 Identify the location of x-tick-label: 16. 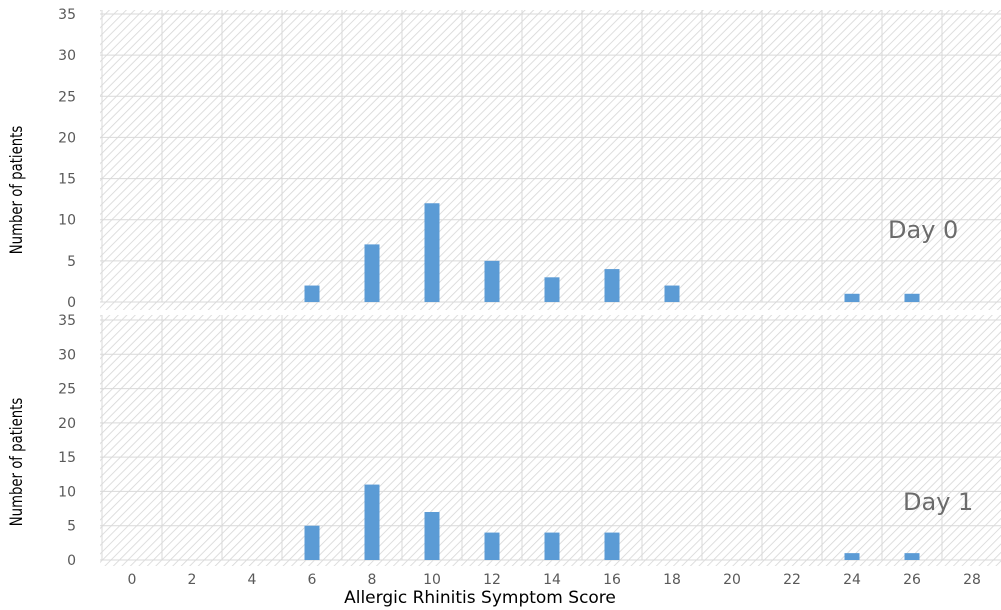
(612, 580).